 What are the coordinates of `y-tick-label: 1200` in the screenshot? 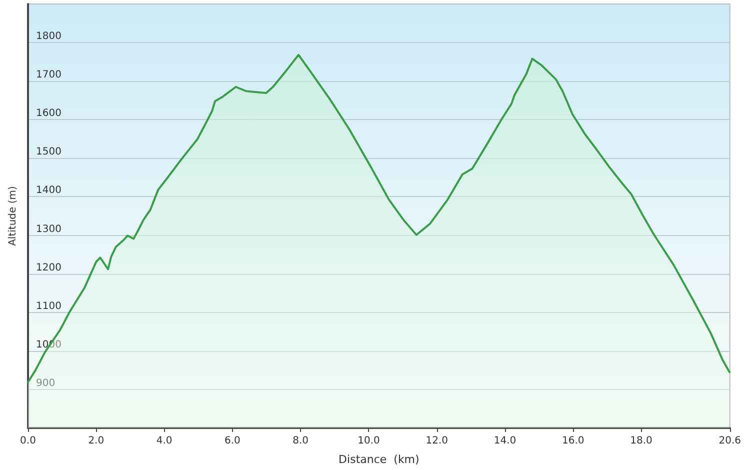 It's located at (49, 268).